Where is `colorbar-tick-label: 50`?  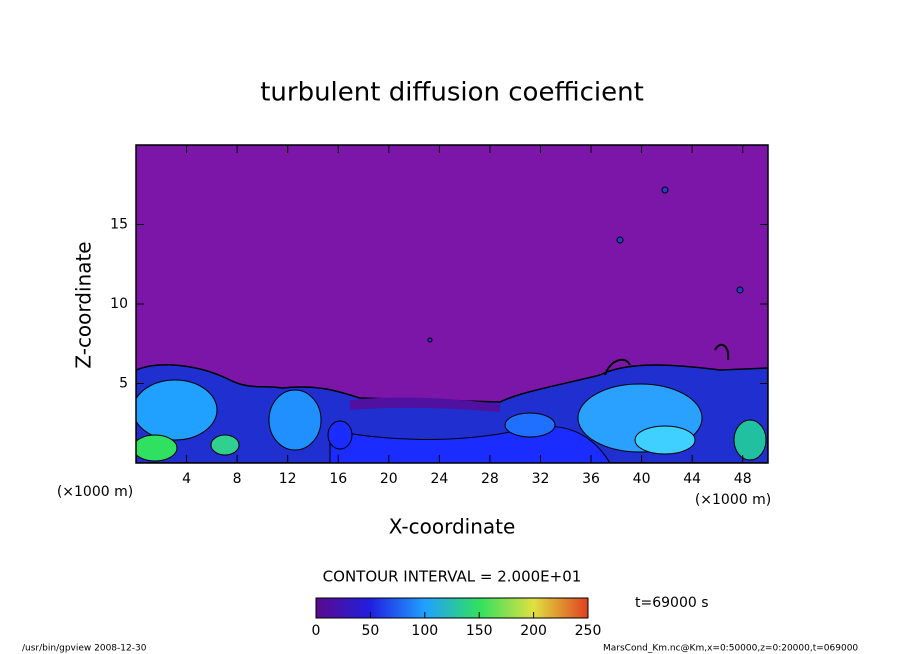 colorbar-tick-label: 50 is located at coordinates (370, 631).